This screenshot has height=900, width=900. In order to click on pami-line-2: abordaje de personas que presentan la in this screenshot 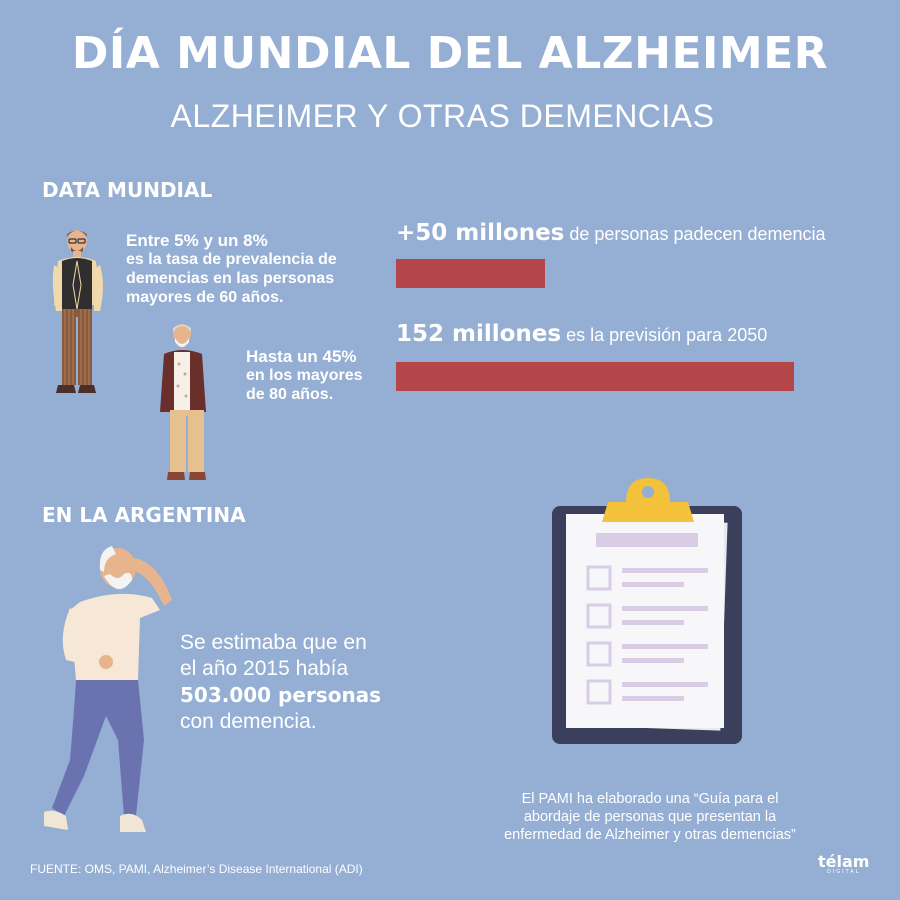, I will do `click(650, 817)`.